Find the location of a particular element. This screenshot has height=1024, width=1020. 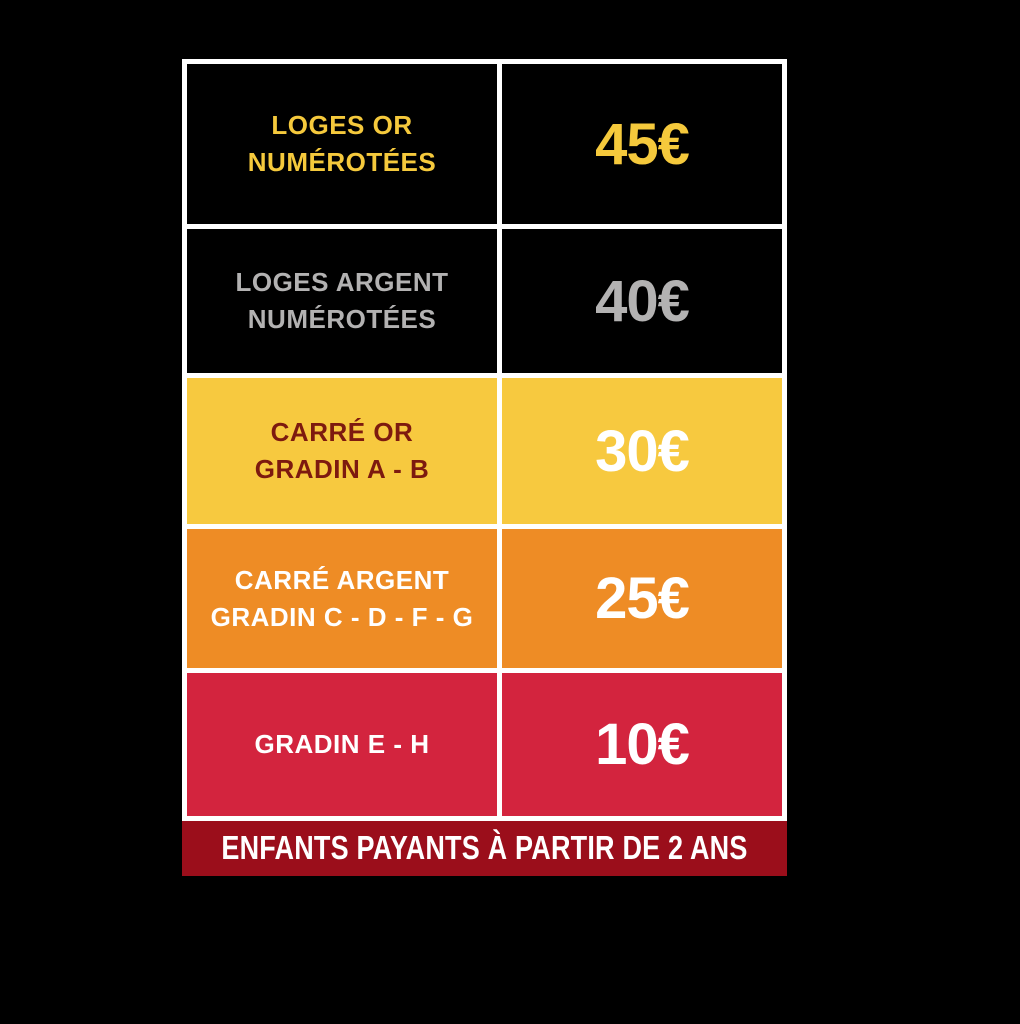

category-cell-loges-argent: LOGES ARGENT NUMÉROTÉES is located at coordinates (342, 301).